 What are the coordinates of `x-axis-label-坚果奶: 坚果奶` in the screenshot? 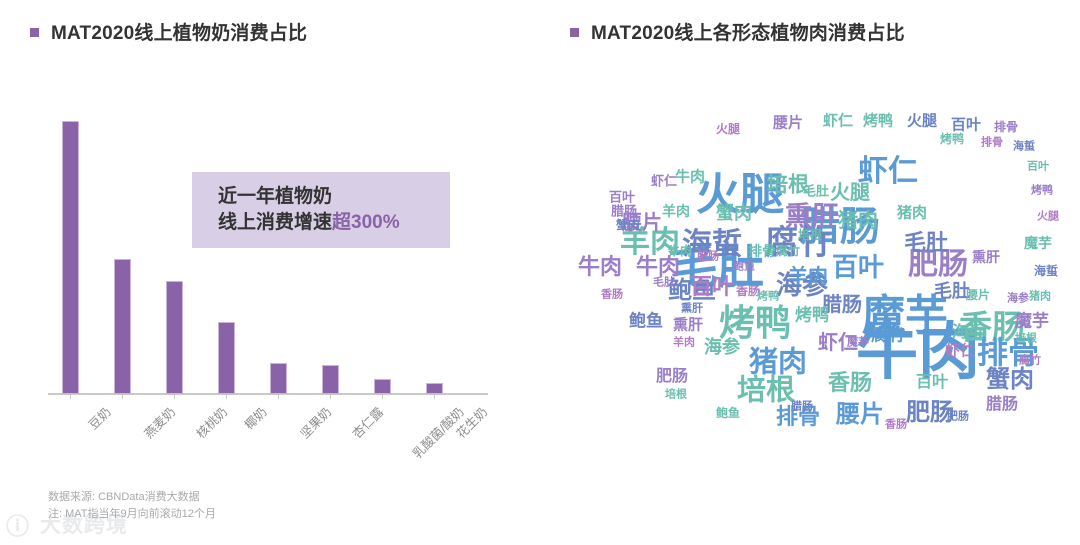 It's located at (316, 423).